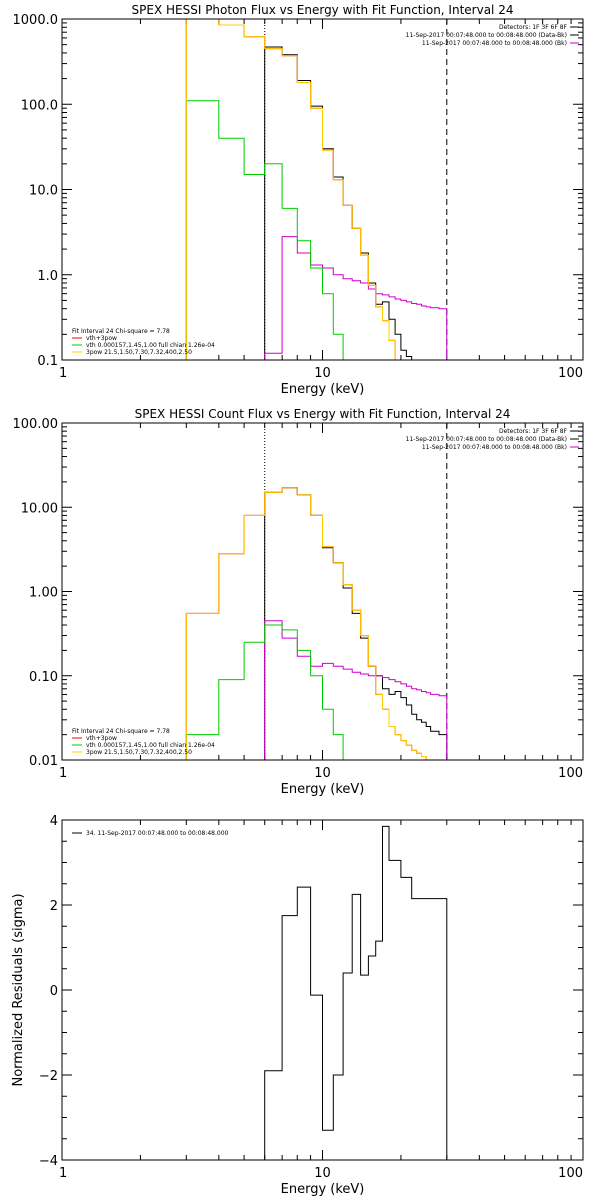  Describe the element at coordinates (36, 20) in the screenshot. I see `y-tick-label: 1000.0` at that location.